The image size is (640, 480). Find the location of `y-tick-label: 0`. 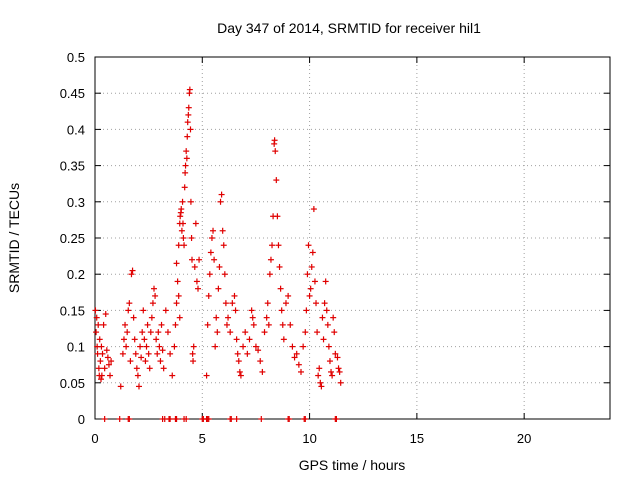

y-tick-label: 0 is located at coordinates (81, 419).